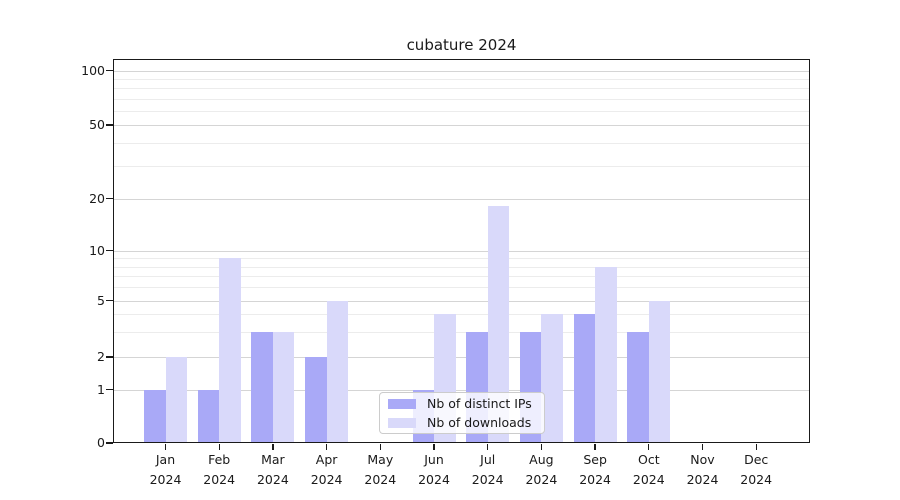 The height and width of the screenshot is (500, 900). What do you see at coordinates (584, 378) in the screenshot?
I see `bar-sep-distinct-ips` at bounding box center [584, 378].